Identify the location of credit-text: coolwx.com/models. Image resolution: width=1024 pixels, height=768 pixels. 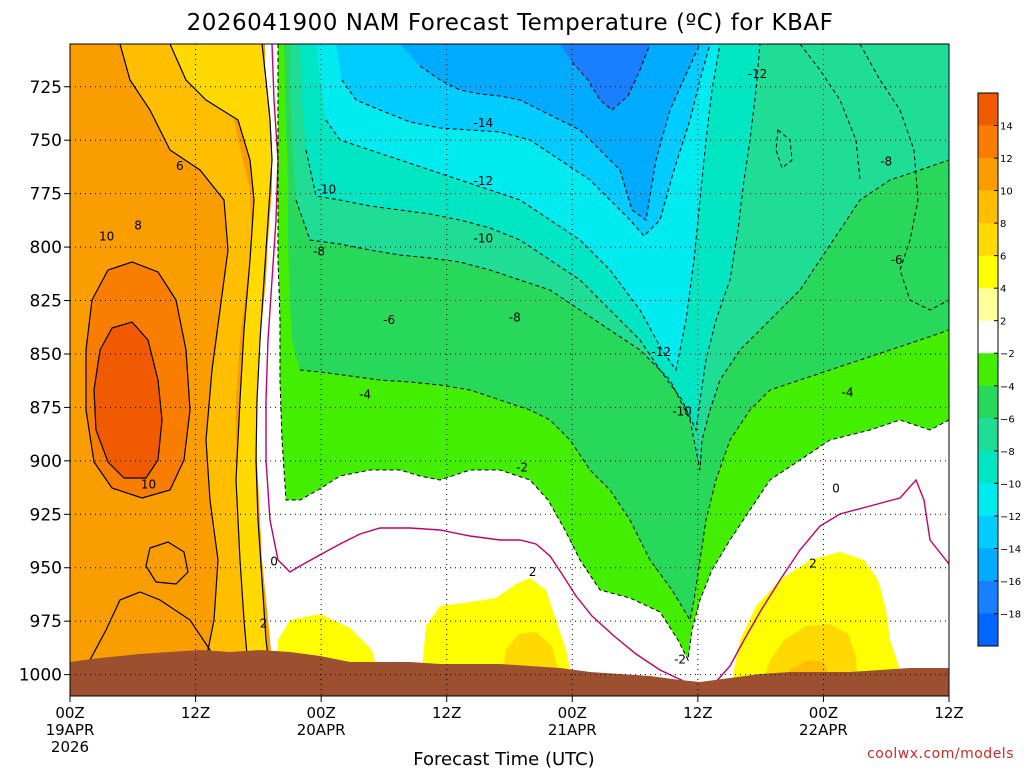
(940, 754).